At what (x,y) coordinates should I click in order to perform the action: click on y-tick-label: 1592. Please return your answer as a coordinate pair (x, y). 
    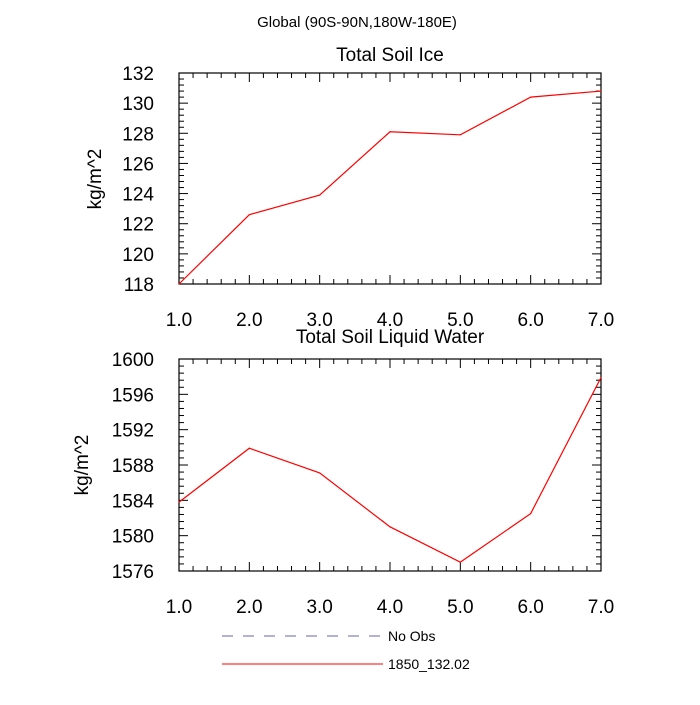
    Looking at the image, I should click on (133, 431).